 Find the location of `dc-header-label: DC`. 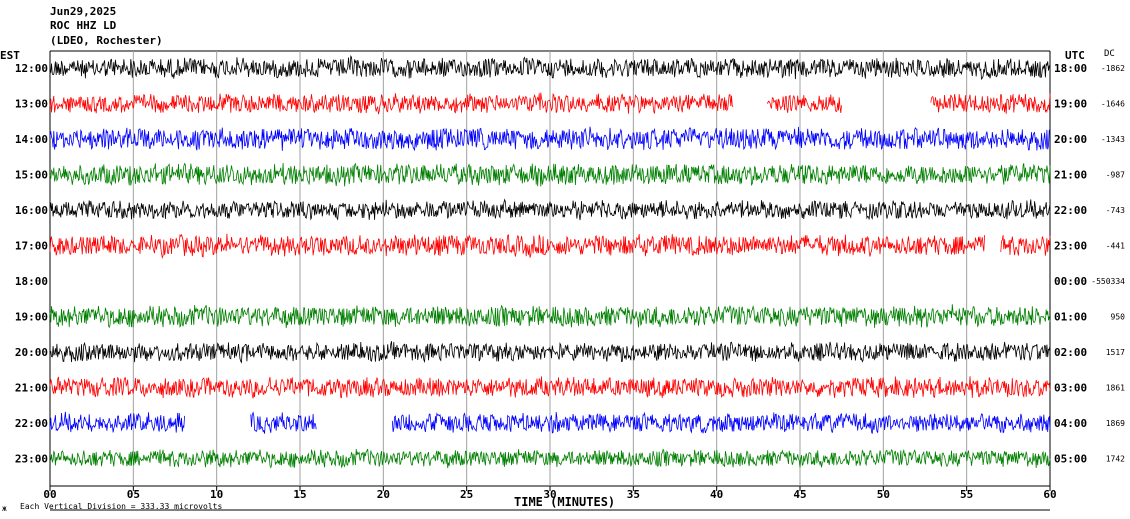

dc-header-label: DC is located at coordinates (1109, 54).